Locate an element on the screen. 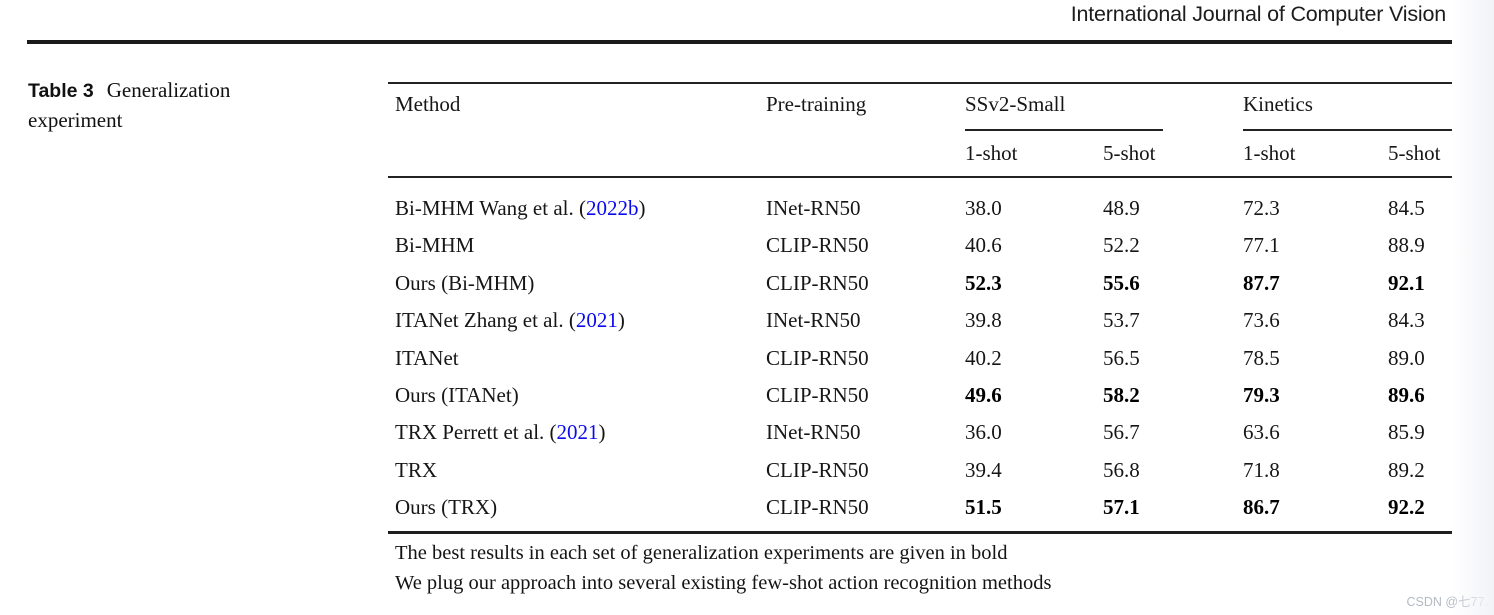 The image size is (1494, 615). watermark: CSDN @七77. is located at coordinates (1447, 602).